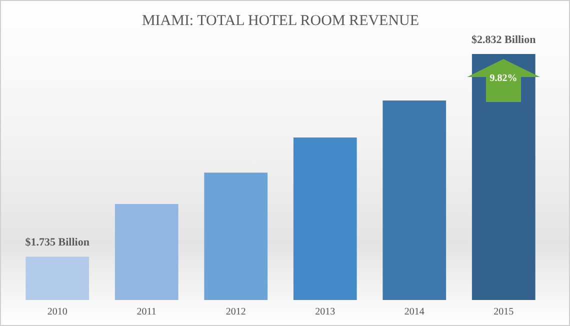 The width and height of the screenshot is (570, 326). I want to click on annotation: 9.82%, so click(503, 78).